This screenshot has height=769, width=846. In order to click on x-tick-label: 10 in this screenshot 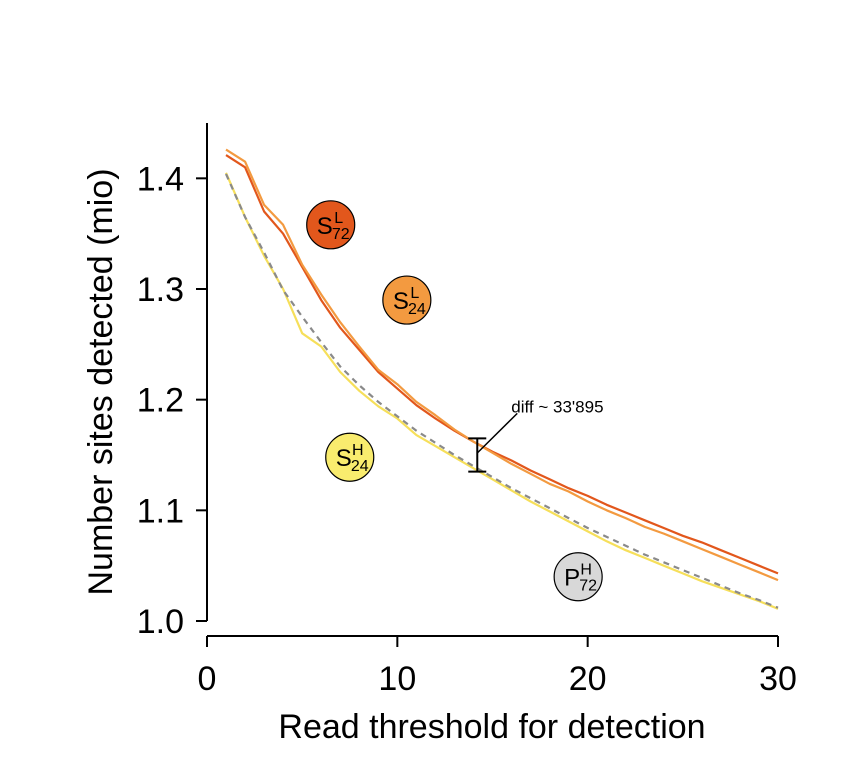, I will do `click(397, 679)`.